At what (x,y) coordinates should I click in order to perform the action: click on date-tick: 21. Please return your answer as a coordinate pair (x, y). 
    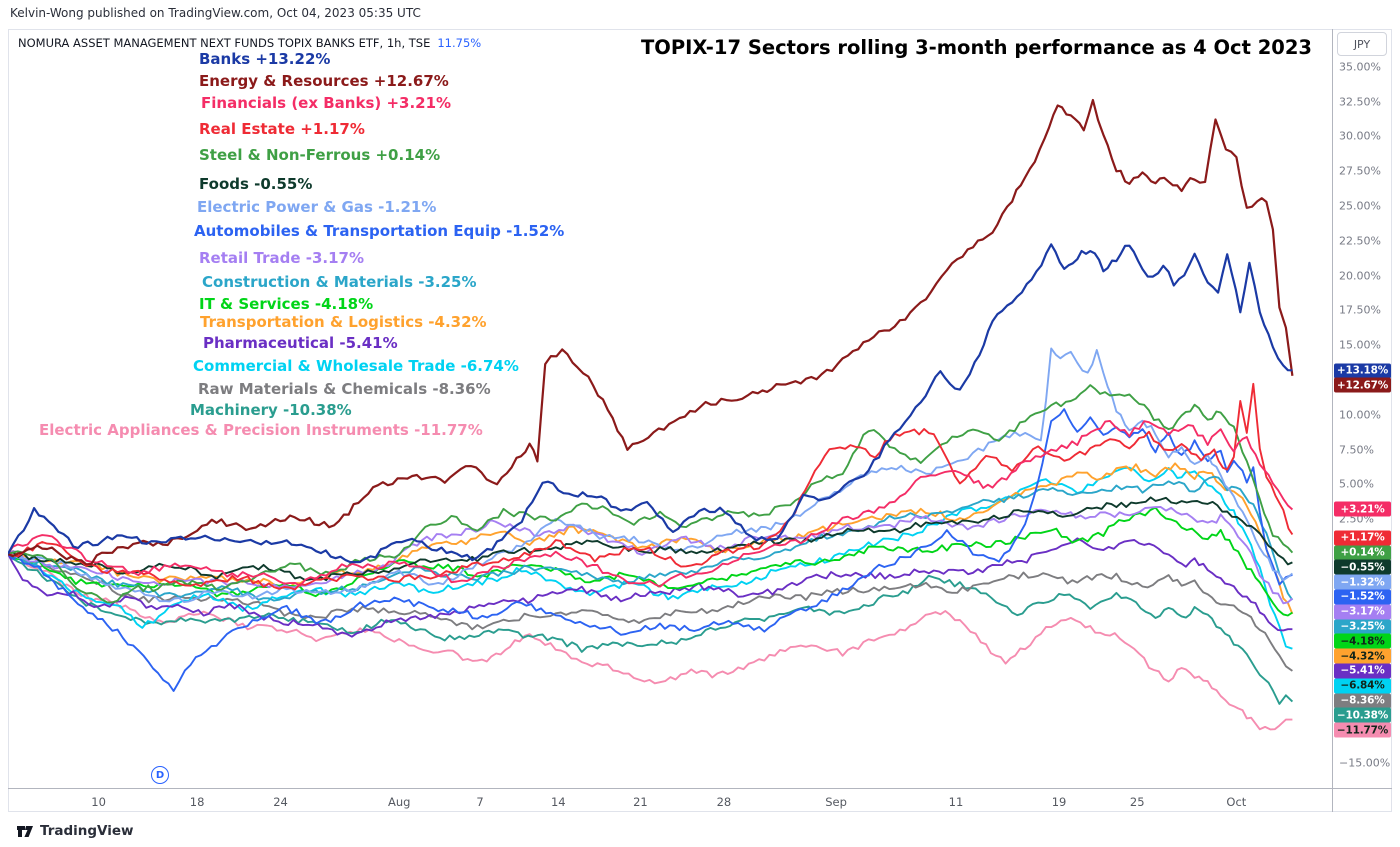
    Looking at the image, I should click on (640, 802).